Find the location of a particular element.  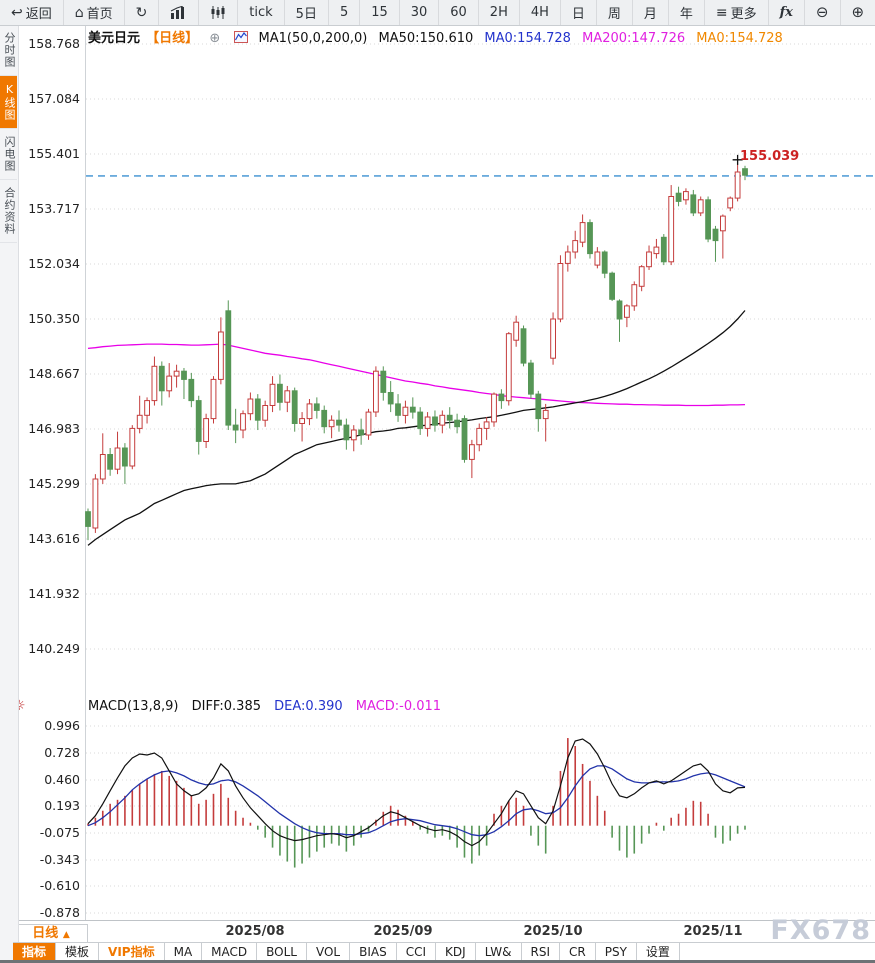

toolbar-item-label: 4H is located at coordinates (539, 12).